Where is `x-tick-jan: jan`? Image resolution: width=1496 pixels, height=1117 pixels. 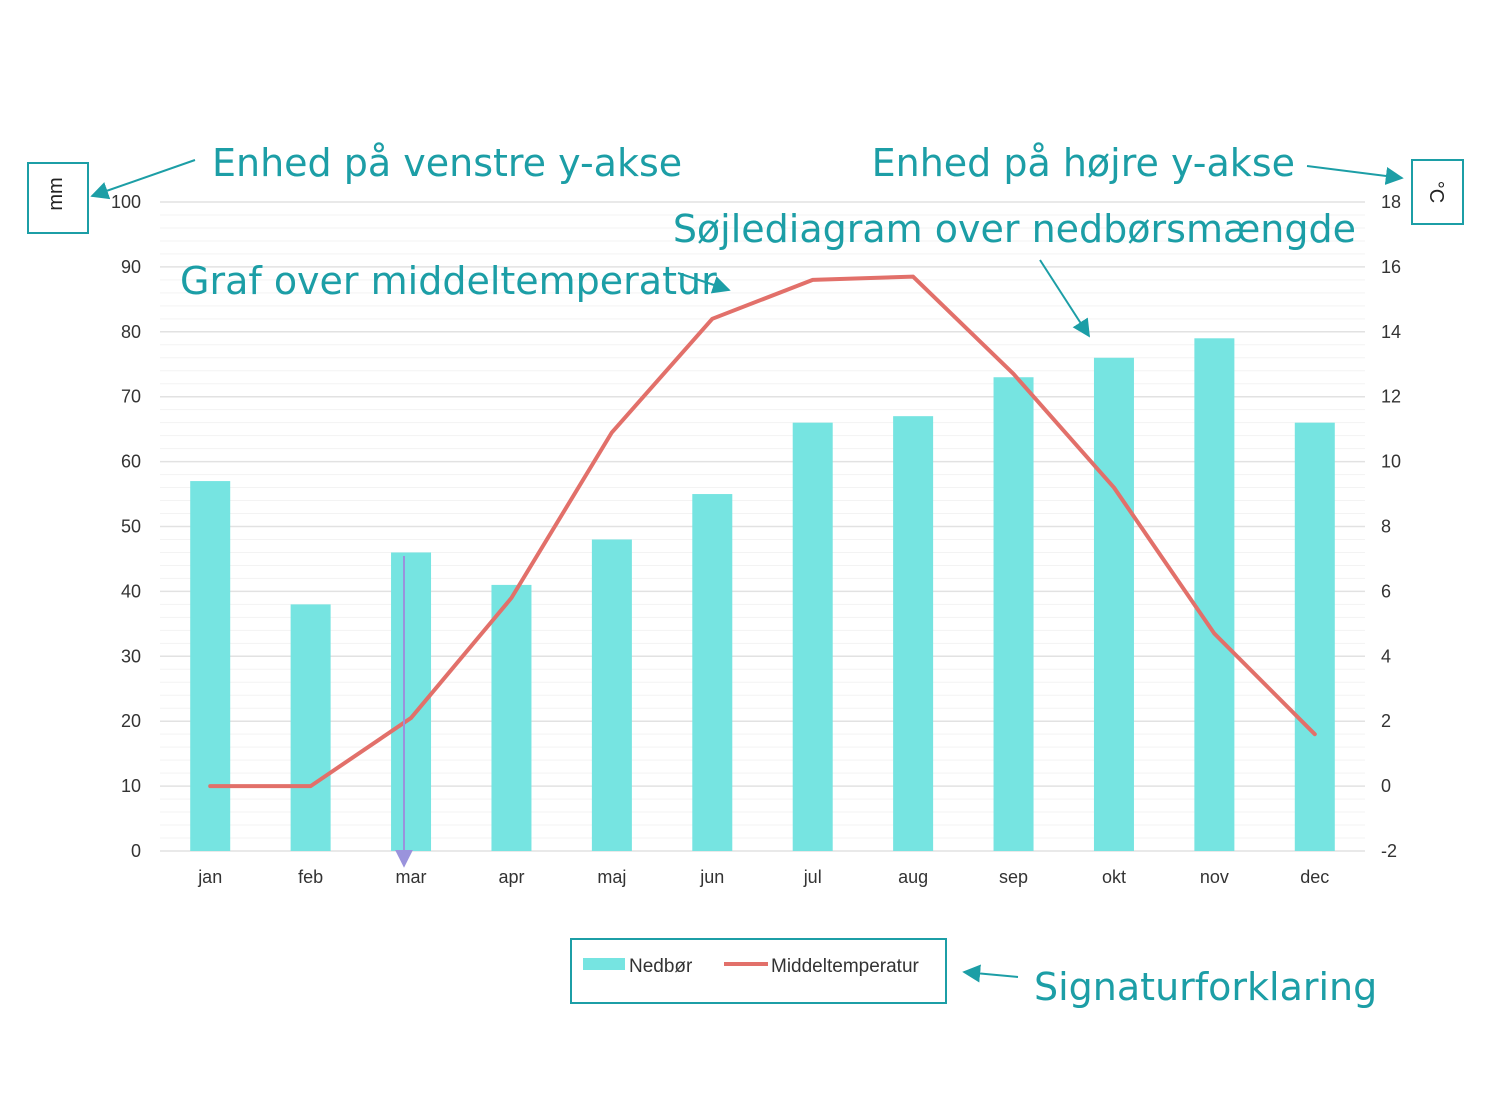 x-tick-jan: jan is located at coordinates (209, 877).